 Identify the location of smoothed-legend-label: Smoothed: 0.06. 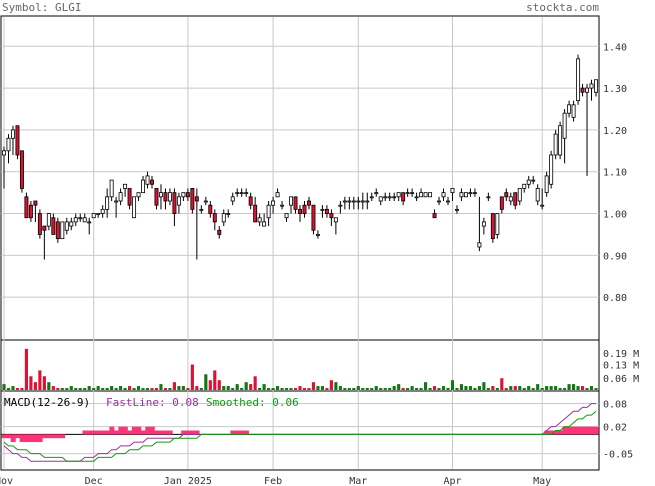
(252, 402).